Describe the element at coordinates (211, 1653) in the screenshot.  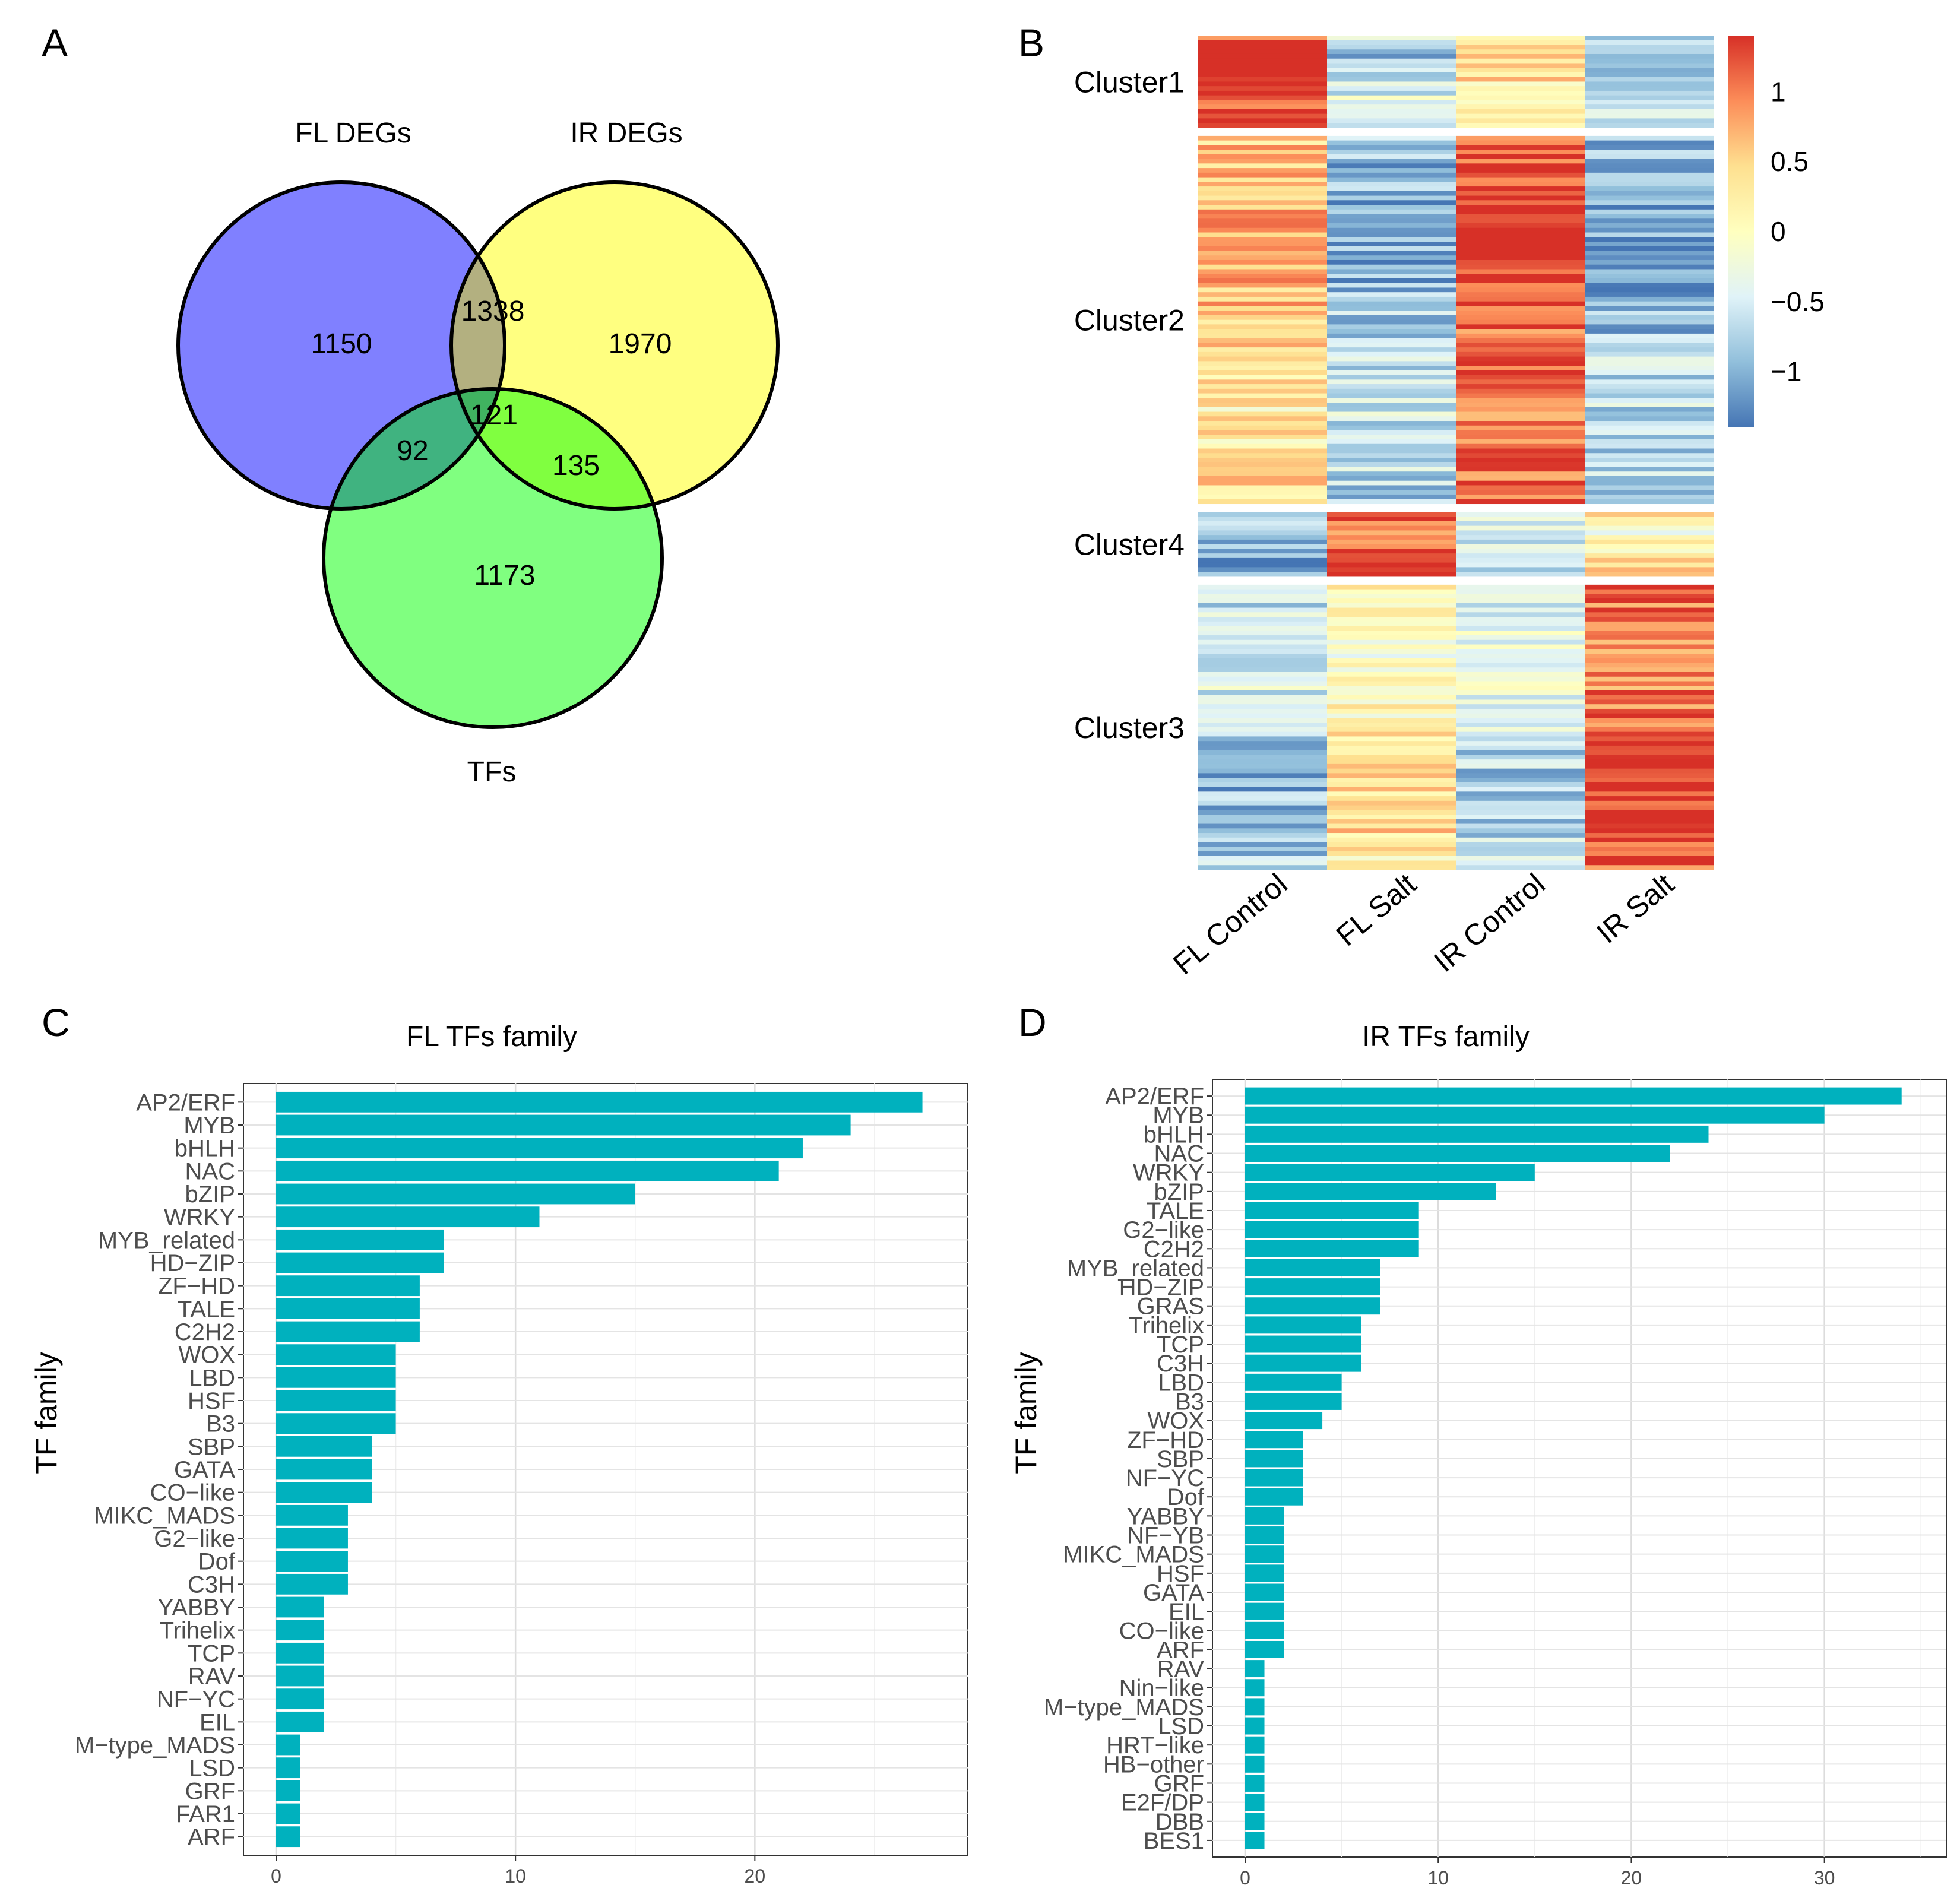
I see `fl-category-label: TCP` at that location.